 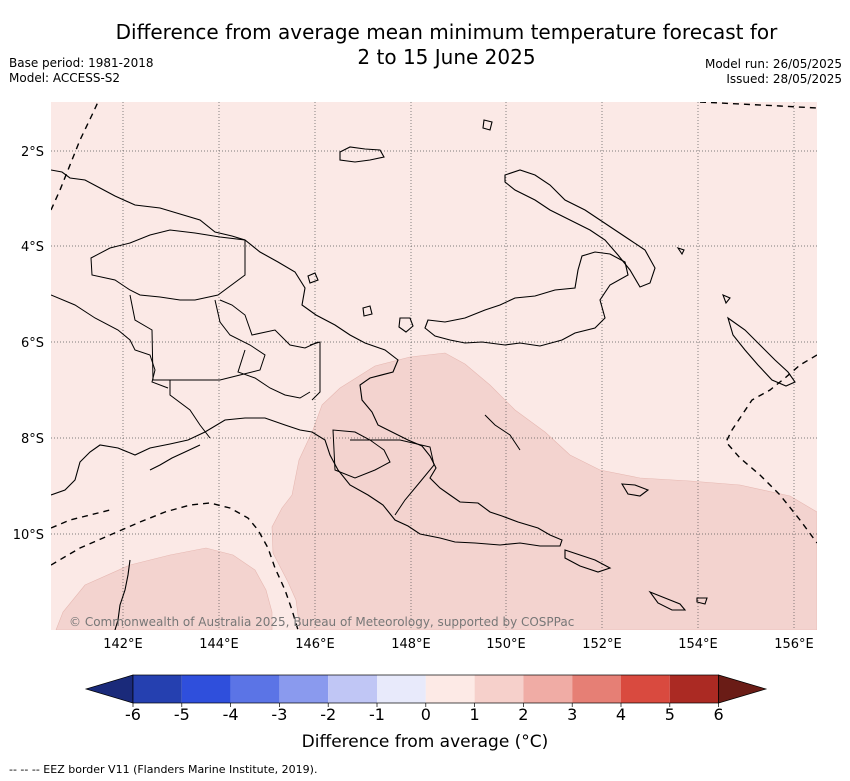 I want to click on colorbar-tick-label: 4, so click(x=621, y=714).